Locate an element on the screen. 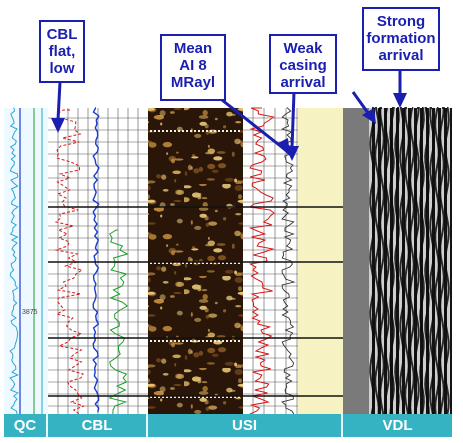  callout-mean-ai: Mean AI 8 MRayl is located at coordinates (193, 67).